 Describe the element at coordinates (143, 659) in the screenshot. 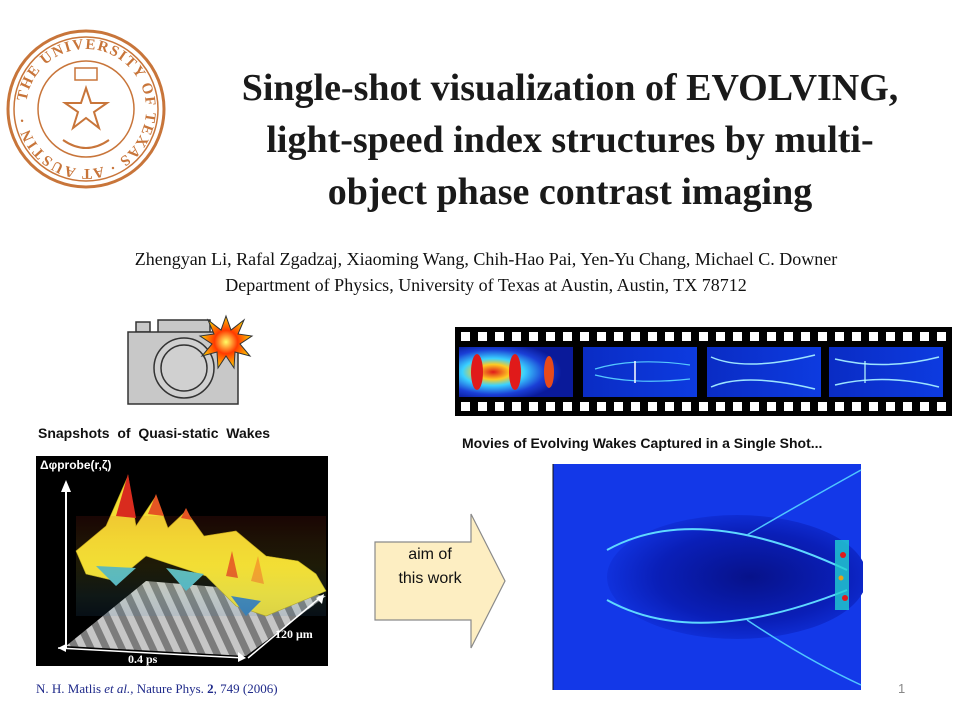

I see `x-axis-label: 0.4 ps` at that location.